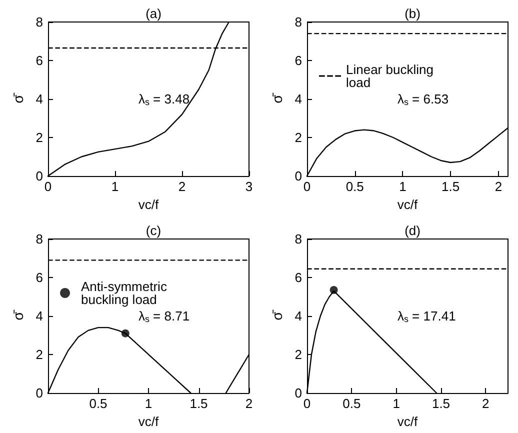 Image resolution: width=518 pixels, height=433 pixels. What do you see at coordinates (126, 292) in the screenshot?
I see `legend-label: Anti-symmetric buckling load` at bounding box center [126, 292].